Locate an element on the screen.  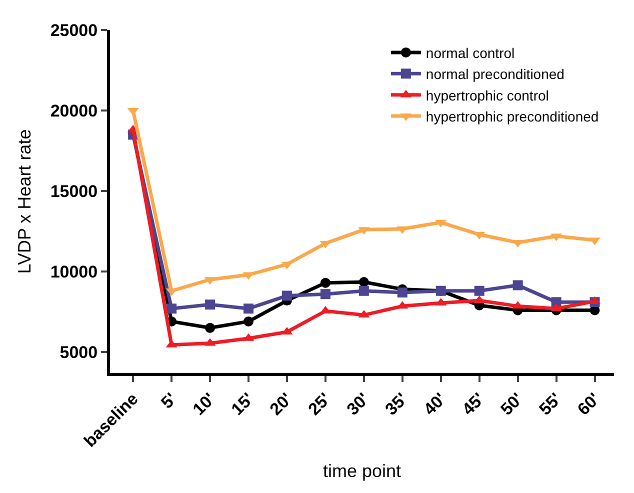
legend-label: hypertrophic preconditioned is located at coordinates (512, 116).